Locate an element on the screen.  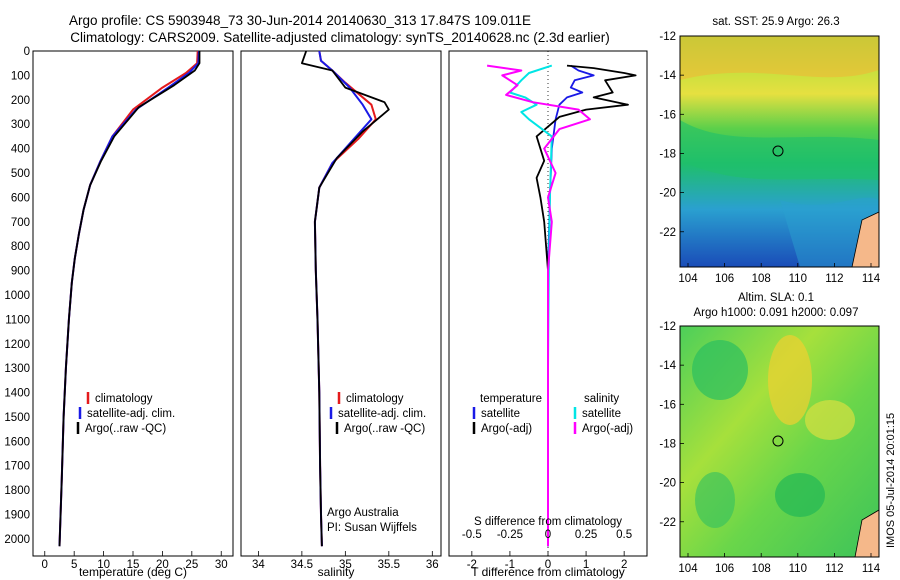
salinity-legend-clim: climatology is located at coordinates (375, 399).